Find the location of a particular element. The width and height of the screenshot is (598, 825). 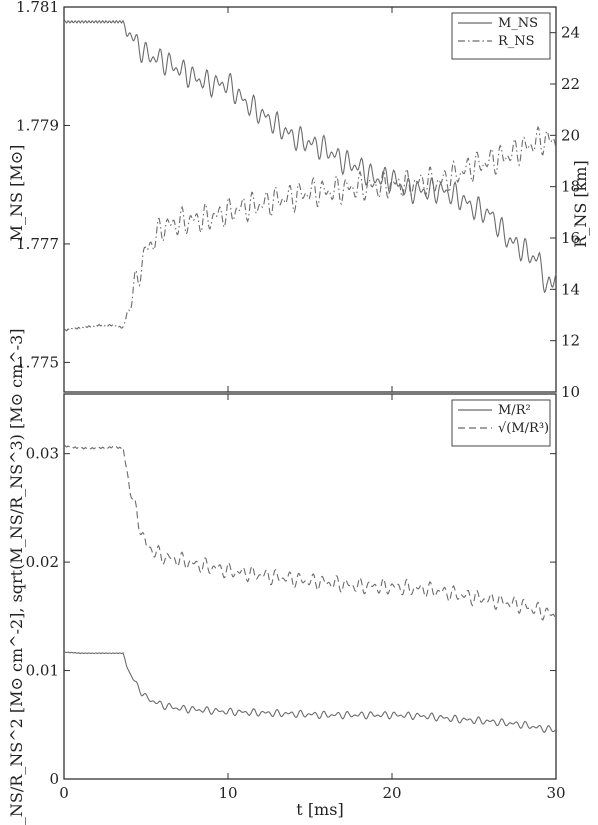

y-tick-label: 0.03 is located at coordinates (42, 454).